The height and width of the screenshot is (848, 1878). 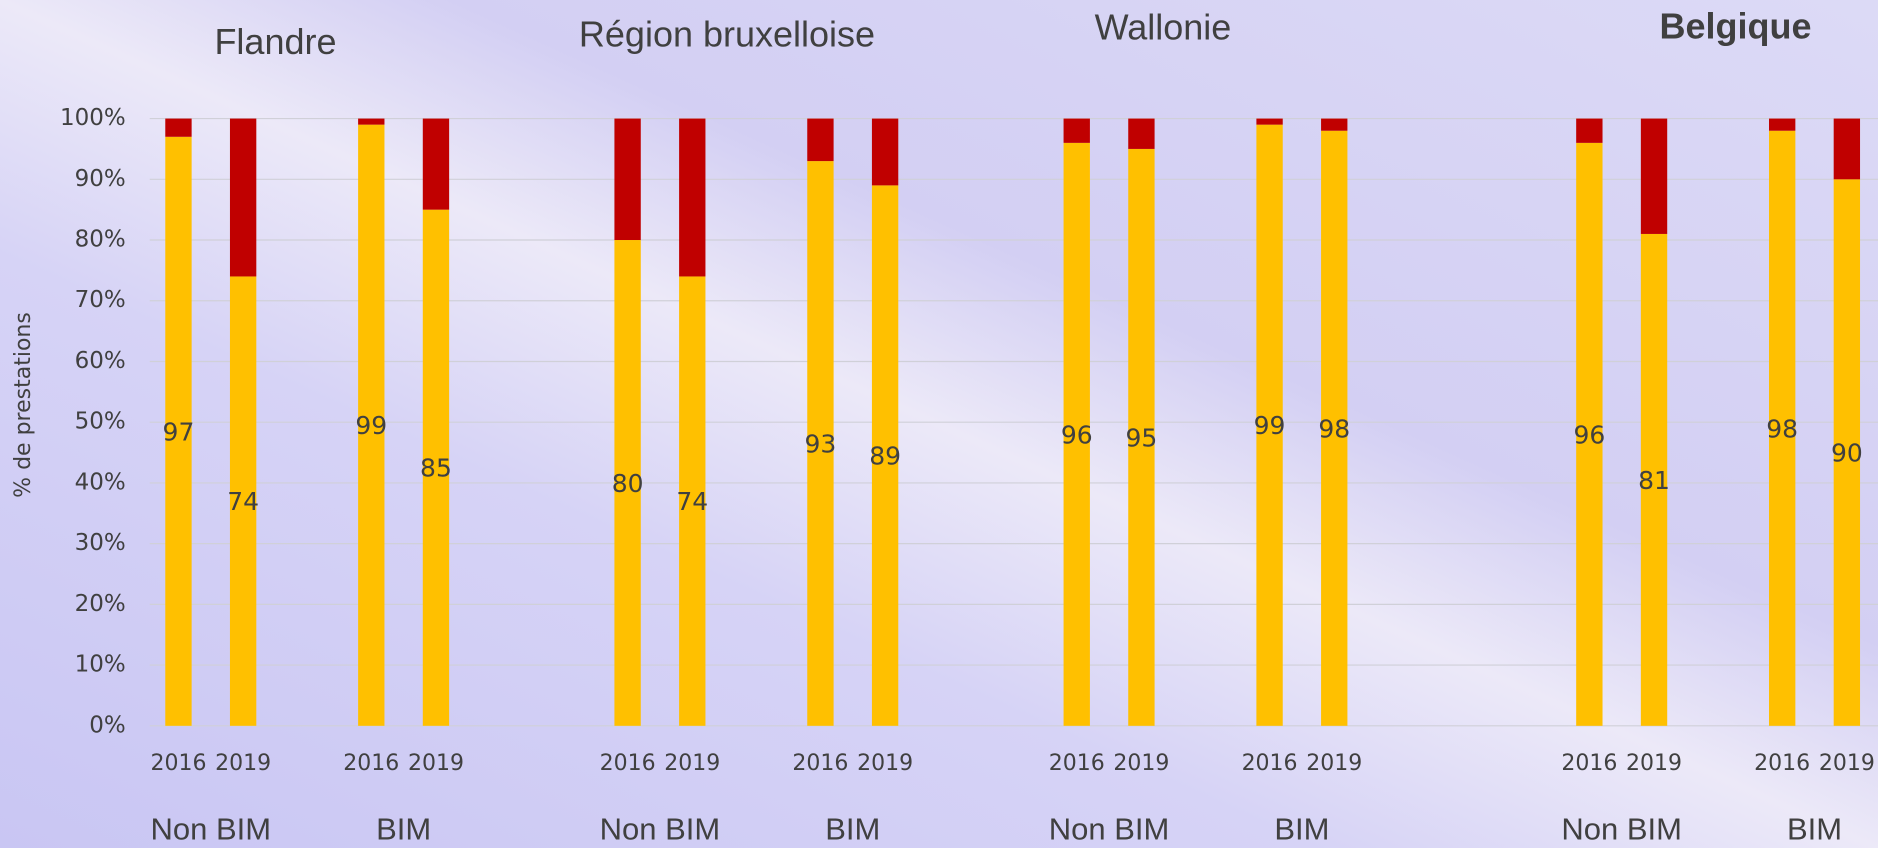 I want to click on y-tick-label: 20%, so click(x=100, y=604).